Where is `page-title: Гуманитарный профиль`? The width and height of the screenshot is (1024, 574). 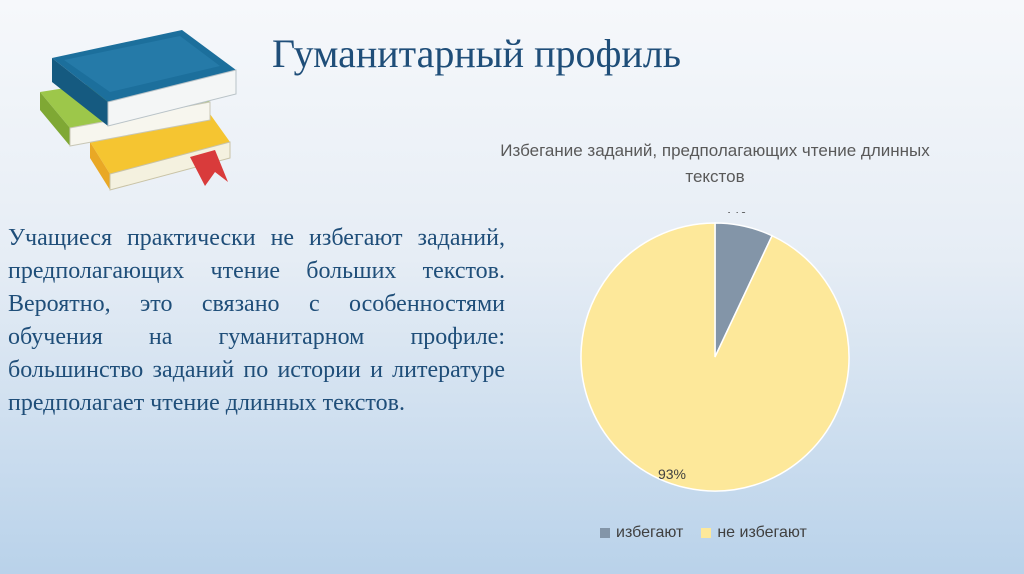
page-title: Гуманитарный профиль is located at coordinates (477, 53).